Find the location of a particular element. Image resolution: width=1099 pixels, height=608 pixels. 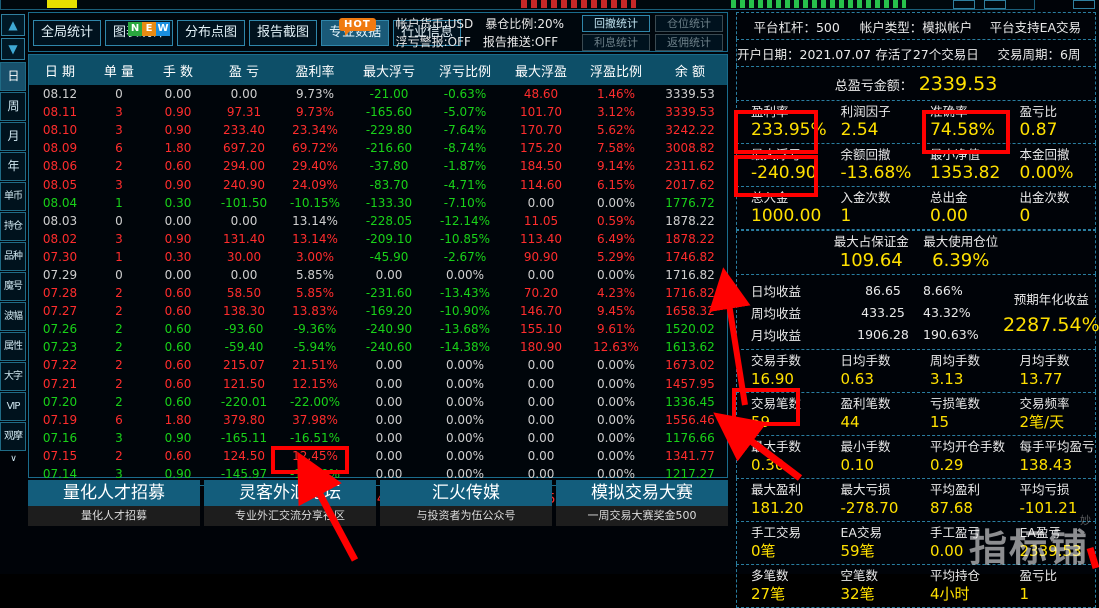

promo-banner-2: 汇火传媒 与投资者为伍公众号 is located at coordinates (466, 503).